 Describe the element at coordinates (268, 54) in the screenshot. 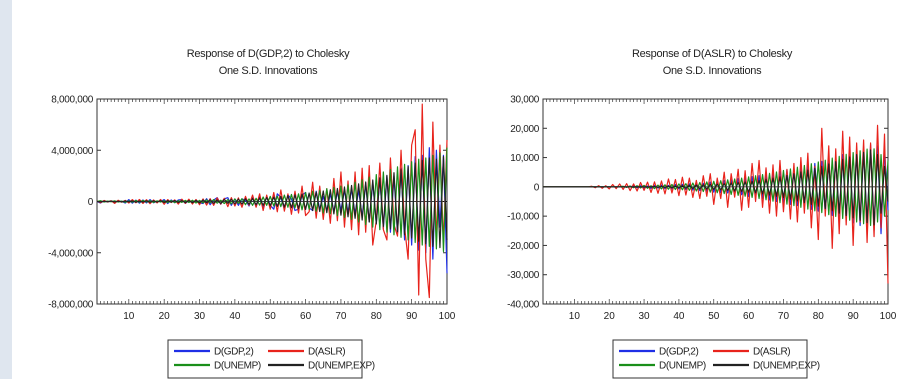

I see `chart-title: Response of D(GDP,2) to Cholesky` at that location.